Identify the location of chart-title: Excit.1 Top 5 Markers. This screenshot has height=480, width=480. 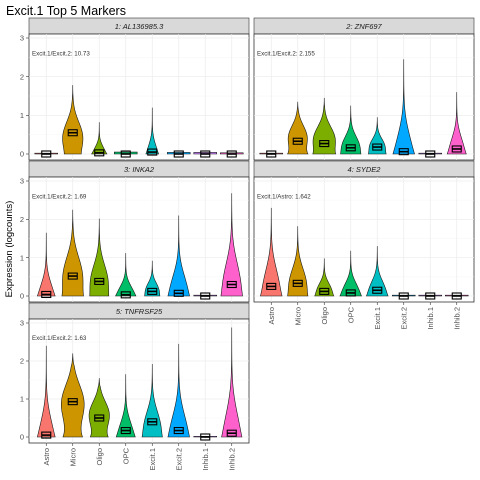
(66, 11).